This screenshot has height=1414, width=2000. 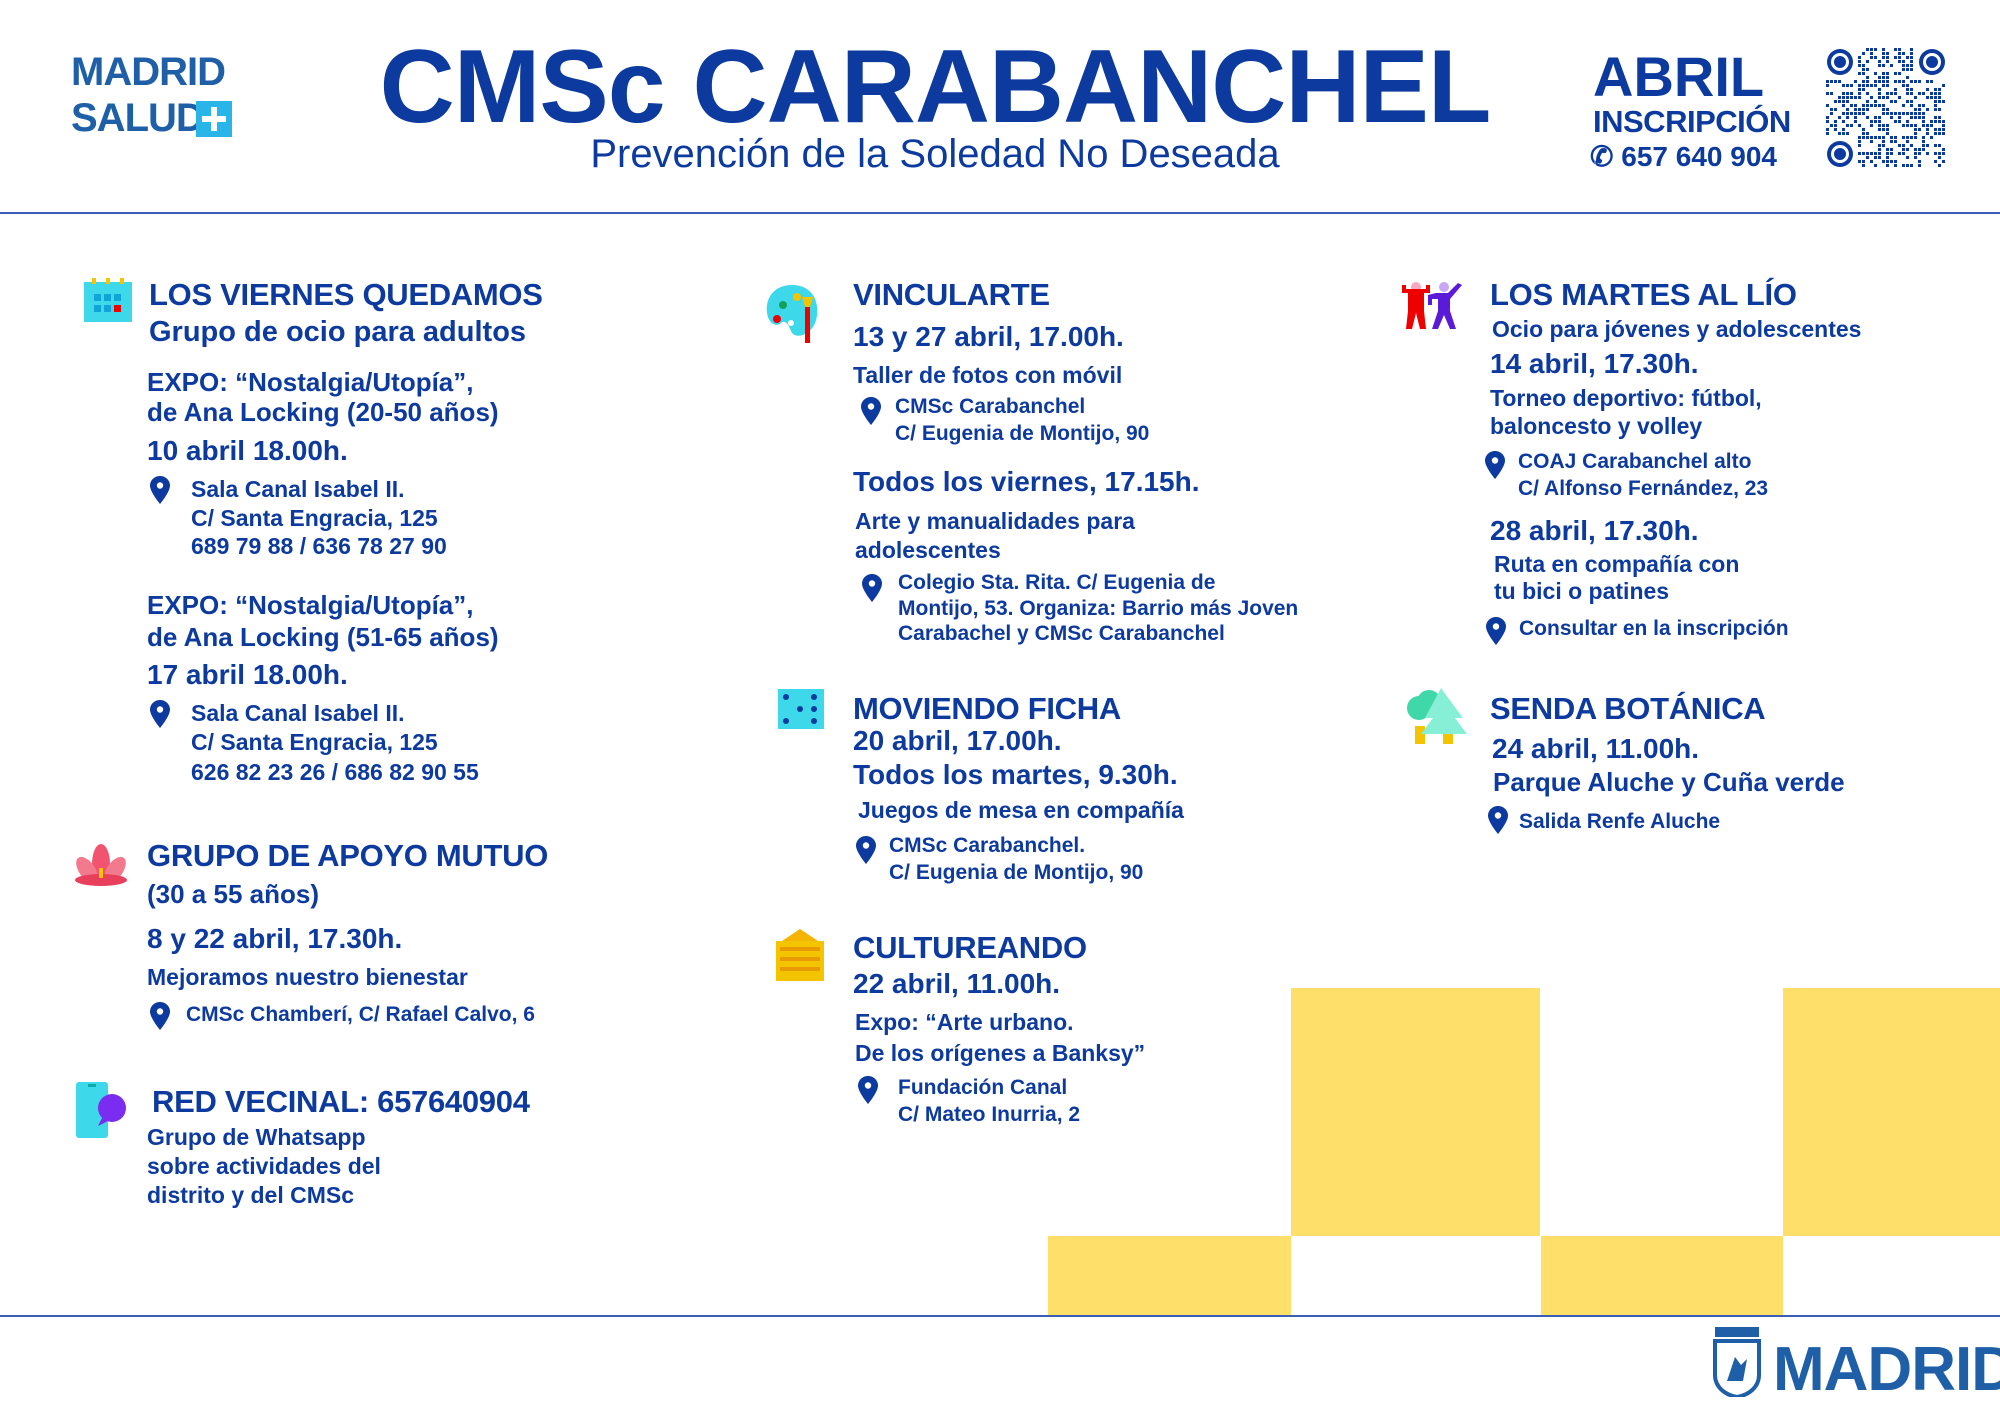 What do you see at coordinates (1643, 294) in the screenshot?
I see `martes-title: LOS MARTES AL LÍO` at bounding box center [1643, 294].